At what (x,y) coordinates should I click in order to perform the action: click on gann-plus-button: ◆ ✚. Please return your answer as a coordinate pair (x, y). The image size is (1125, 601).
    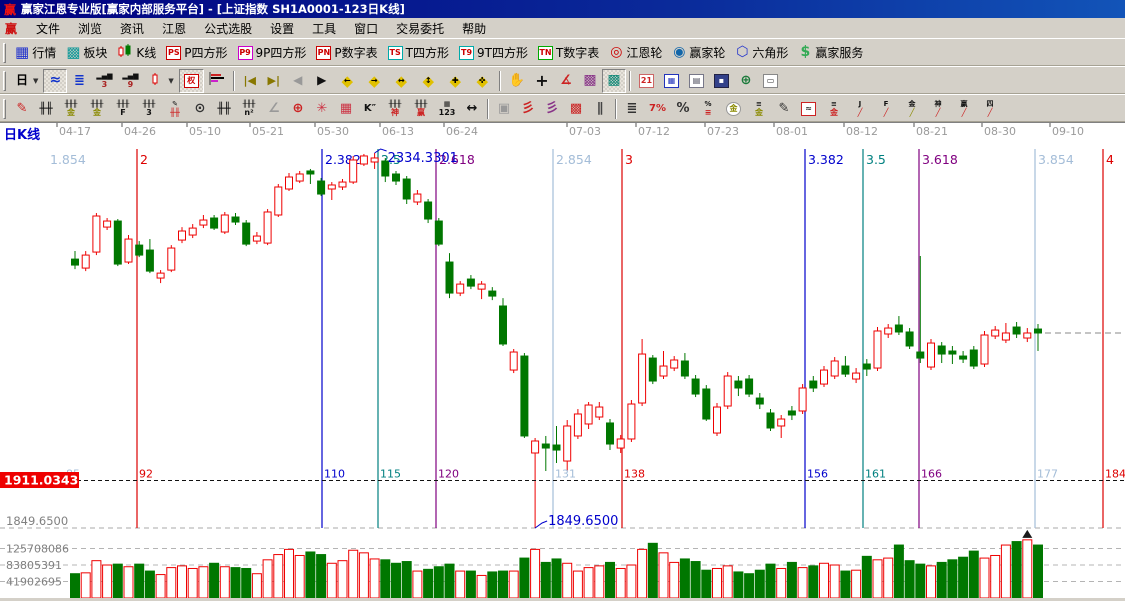
    Looking at the image, I should click on (455, 80).